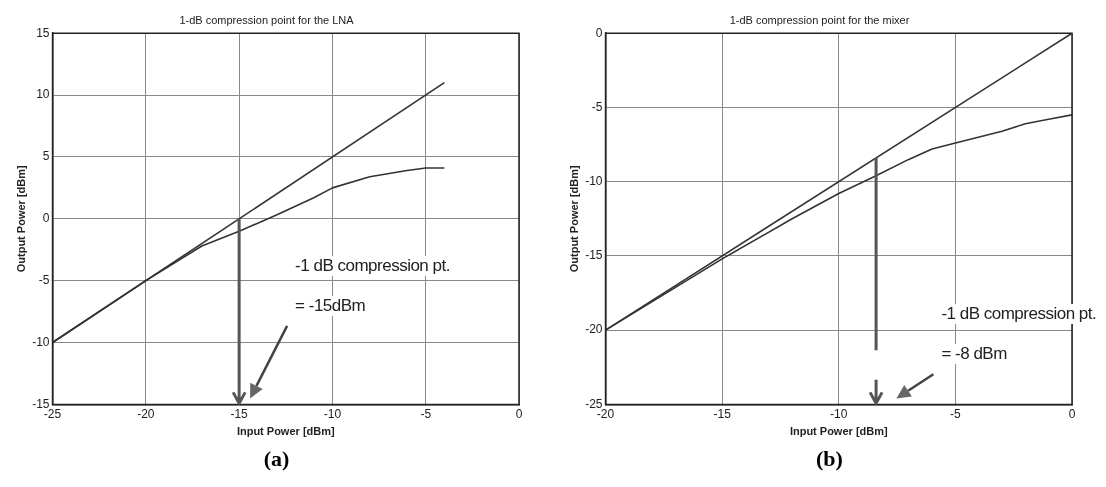 The width and height of the screenshot is (1106, 487). I want to click on chart-title: 1-dB compression point for the mixer, so click(819, 19).